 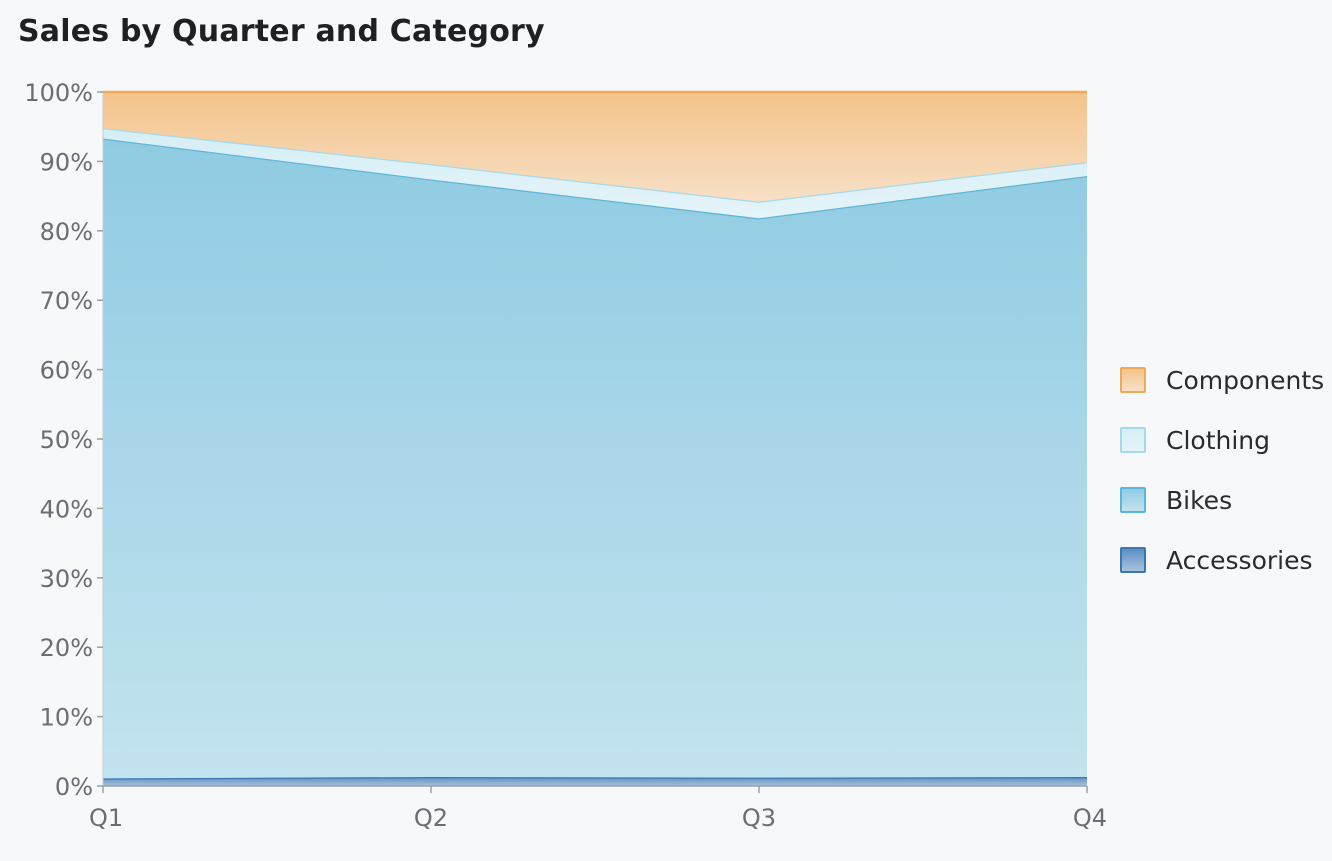 I want to click on y-tick-label: 90%, so click(x=66, y=162).